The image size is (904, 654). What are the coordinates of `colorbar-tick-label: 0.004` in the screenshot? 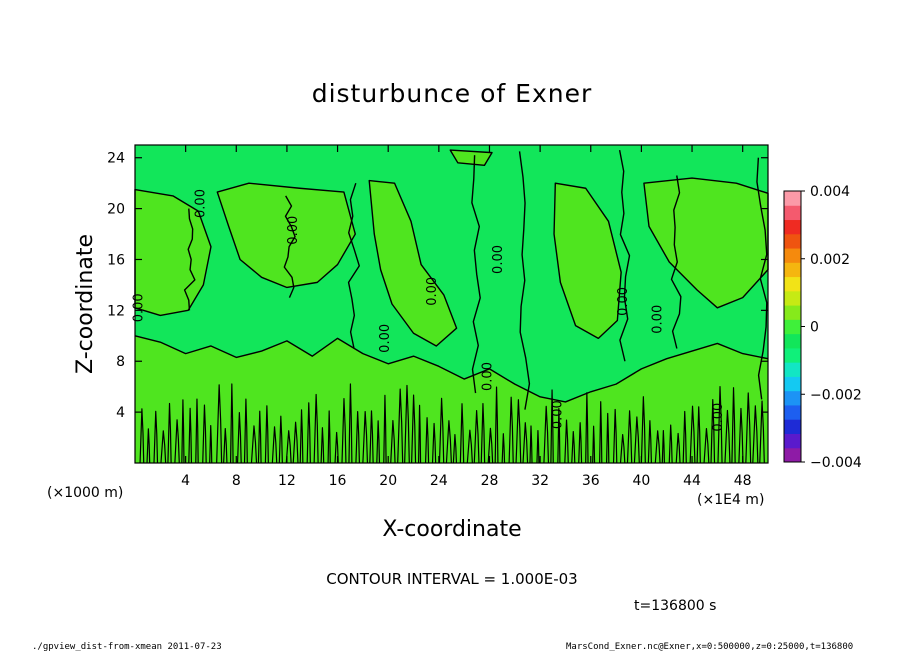 It's located at (830, 192).